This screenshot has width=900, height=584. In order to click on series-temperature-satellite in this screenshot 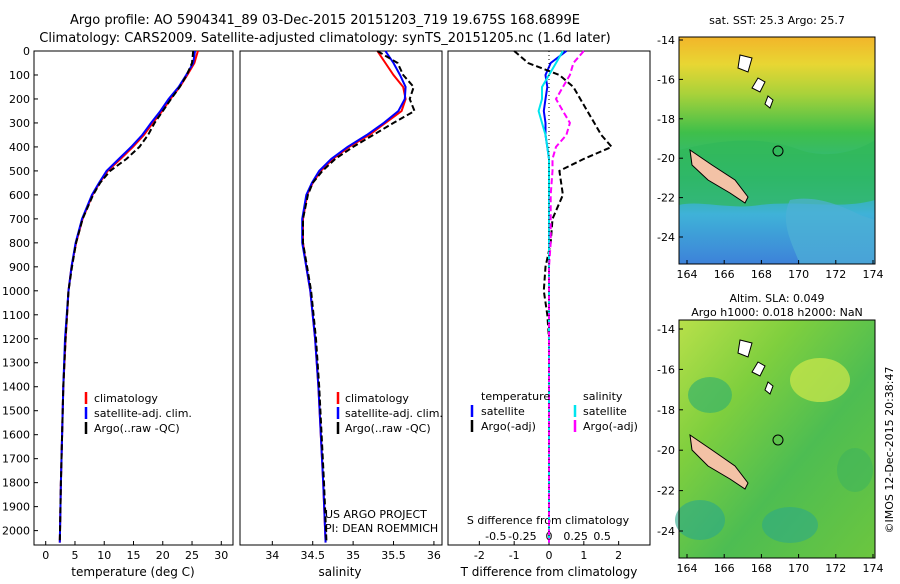, I will do `click(555, 296)`.